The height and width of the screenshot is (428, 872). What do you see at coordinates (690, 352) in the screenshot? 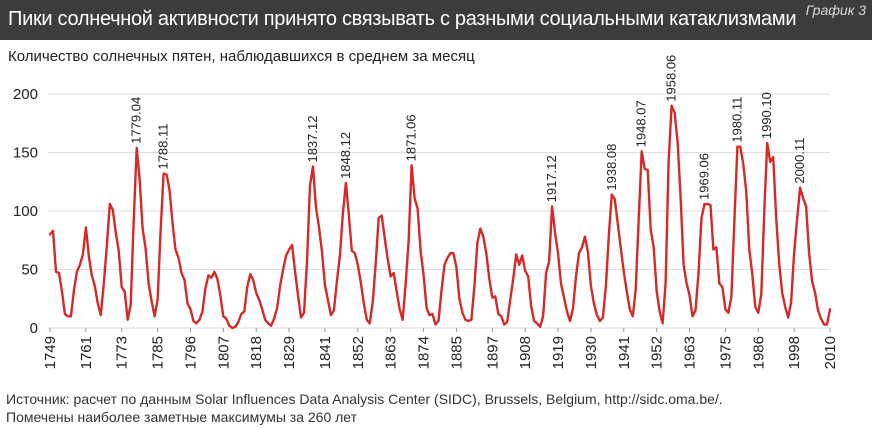
I see `x-tick-label: 1963` at bounding box center [690, 352].